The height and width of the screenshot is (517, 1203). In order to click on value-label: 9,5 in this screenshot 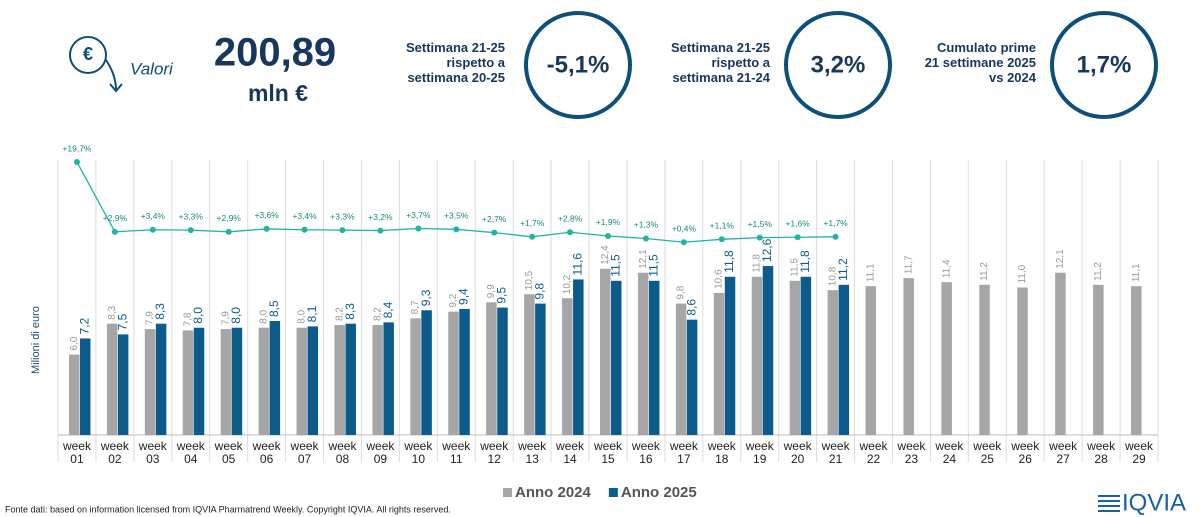, I will do `click(502, 295)`.